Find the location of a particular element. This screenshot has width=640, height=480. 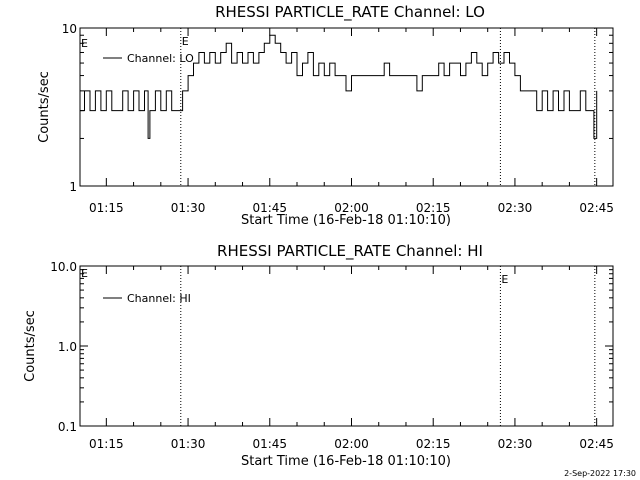

legend-label-hi: Channel: HI is located at coordinates (159, 298).